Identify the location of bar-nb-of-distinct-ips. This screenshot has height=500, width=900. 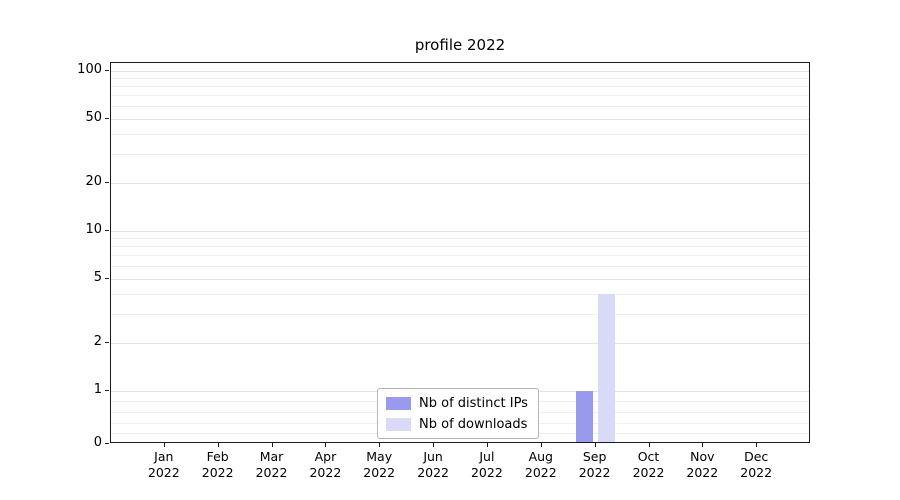
(585, 416).